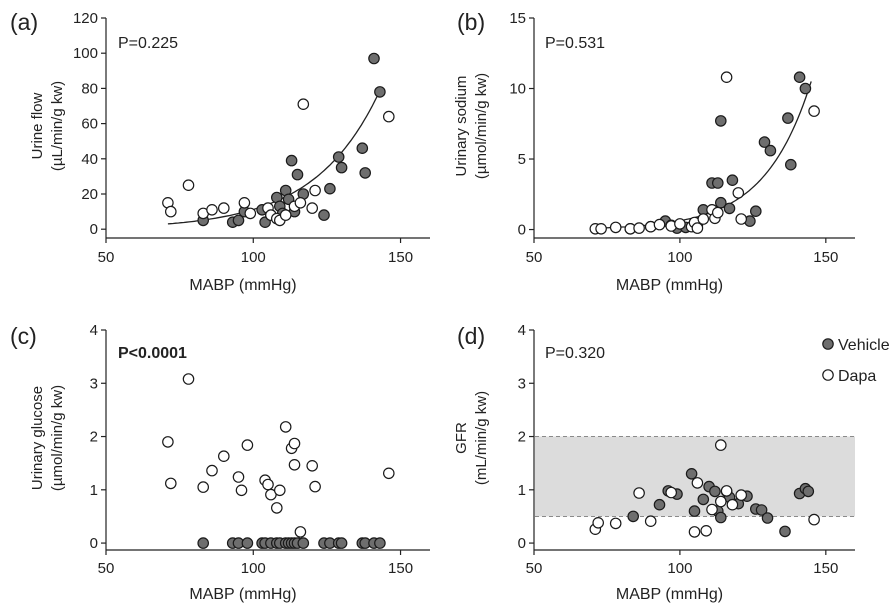 The image size is (894, 604). I want to click on y-axis-title: Urinary glucose (µmol/min/g kw), so click(47, 438).